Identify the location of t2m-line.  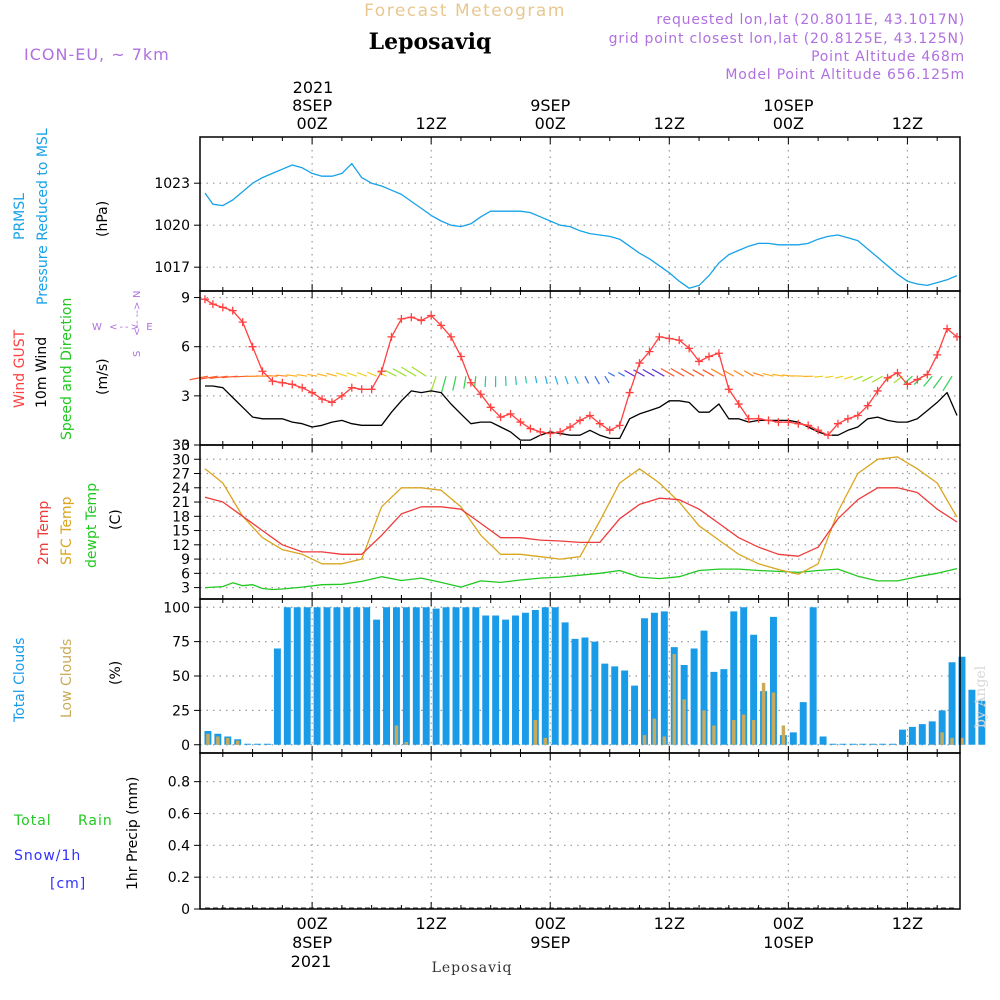
(581, 522).